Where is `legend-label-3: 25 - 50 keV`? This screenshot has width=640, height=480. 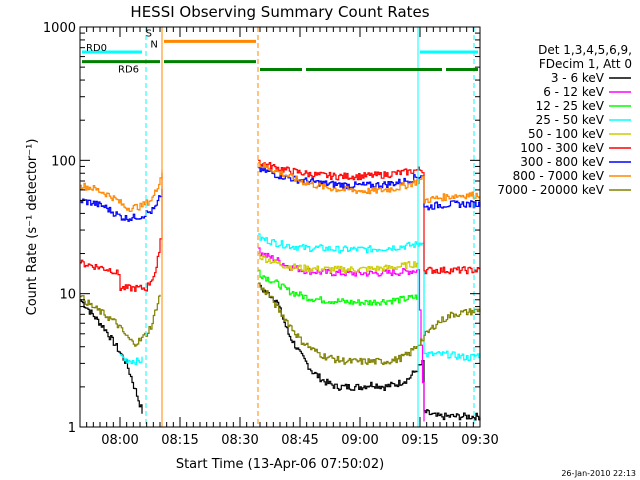 legend-label-3: 25 - 50 keV is located at coordinates (570, 120).